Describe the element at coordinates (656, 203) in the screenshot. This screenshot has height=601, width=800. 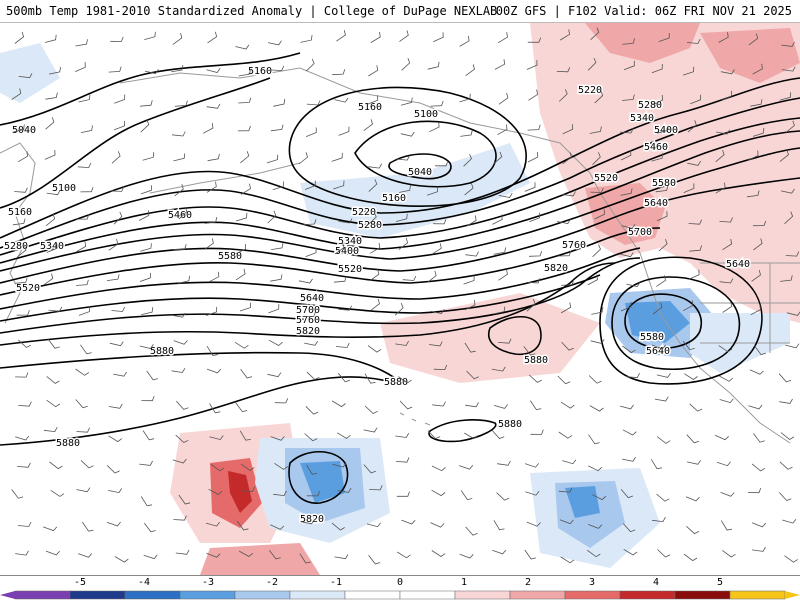
I see `contour-label: 5640` at that location.